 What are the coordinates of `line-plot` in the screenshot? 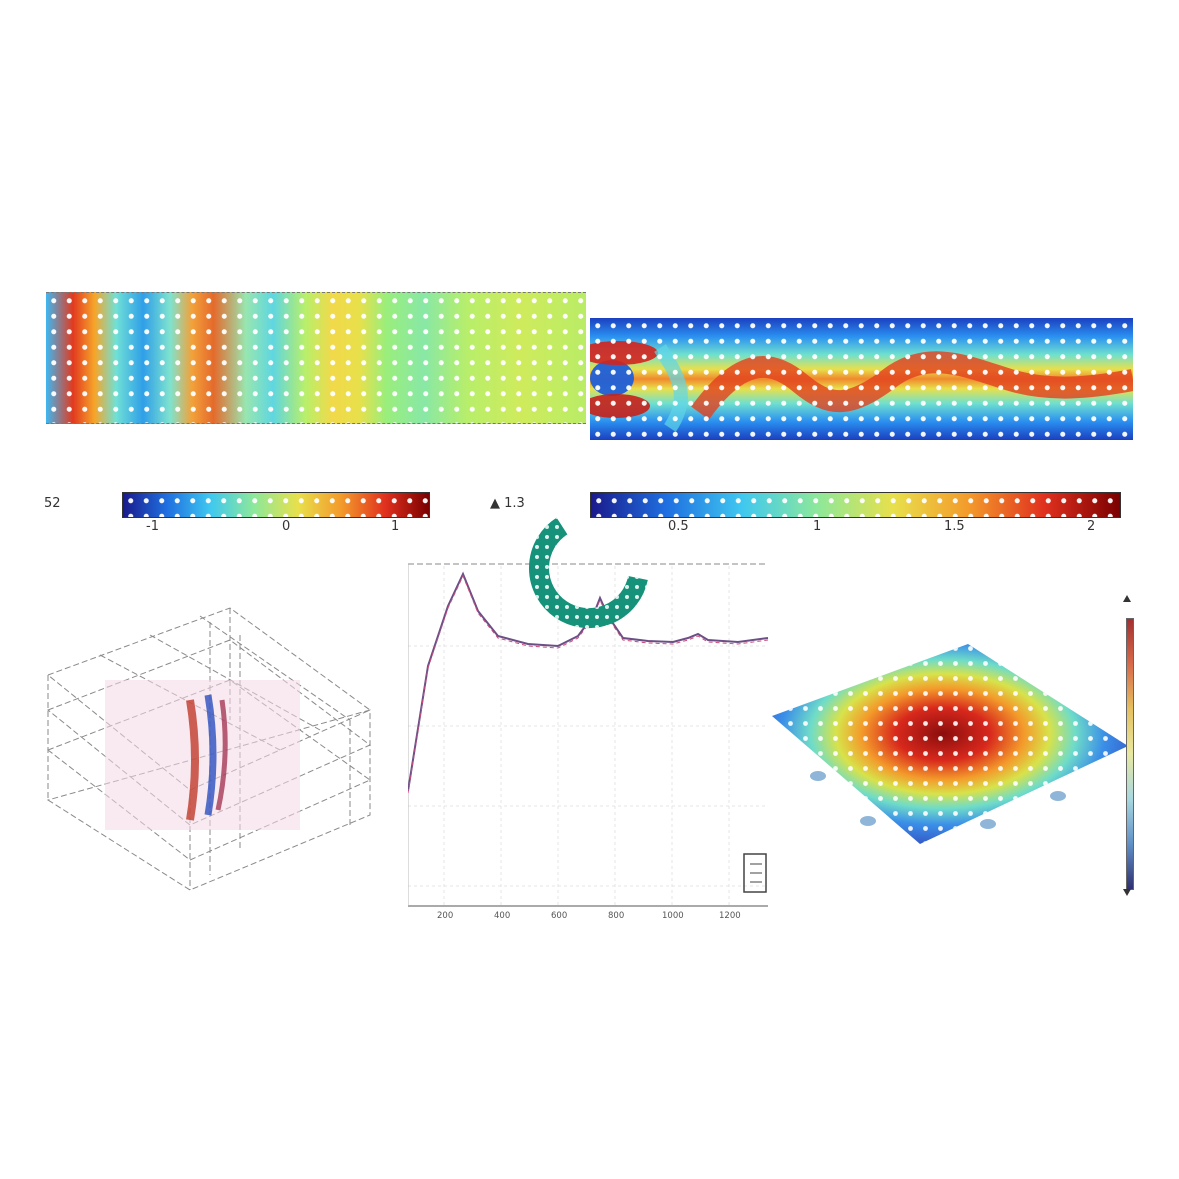 It's located at (588, 735).